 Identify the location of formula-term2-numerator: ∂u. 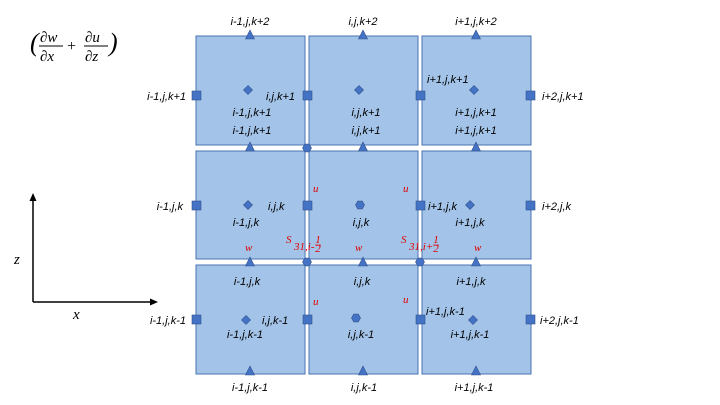
(92, 38).